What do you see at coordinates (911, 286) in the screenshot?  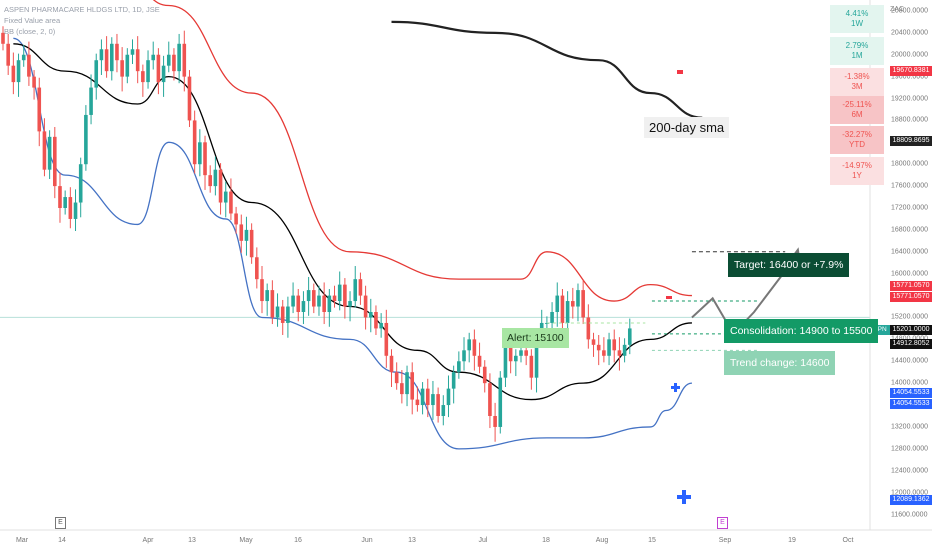 I see `upper-band-tag-a: 15771.0570` at bounding box center [911, 286].